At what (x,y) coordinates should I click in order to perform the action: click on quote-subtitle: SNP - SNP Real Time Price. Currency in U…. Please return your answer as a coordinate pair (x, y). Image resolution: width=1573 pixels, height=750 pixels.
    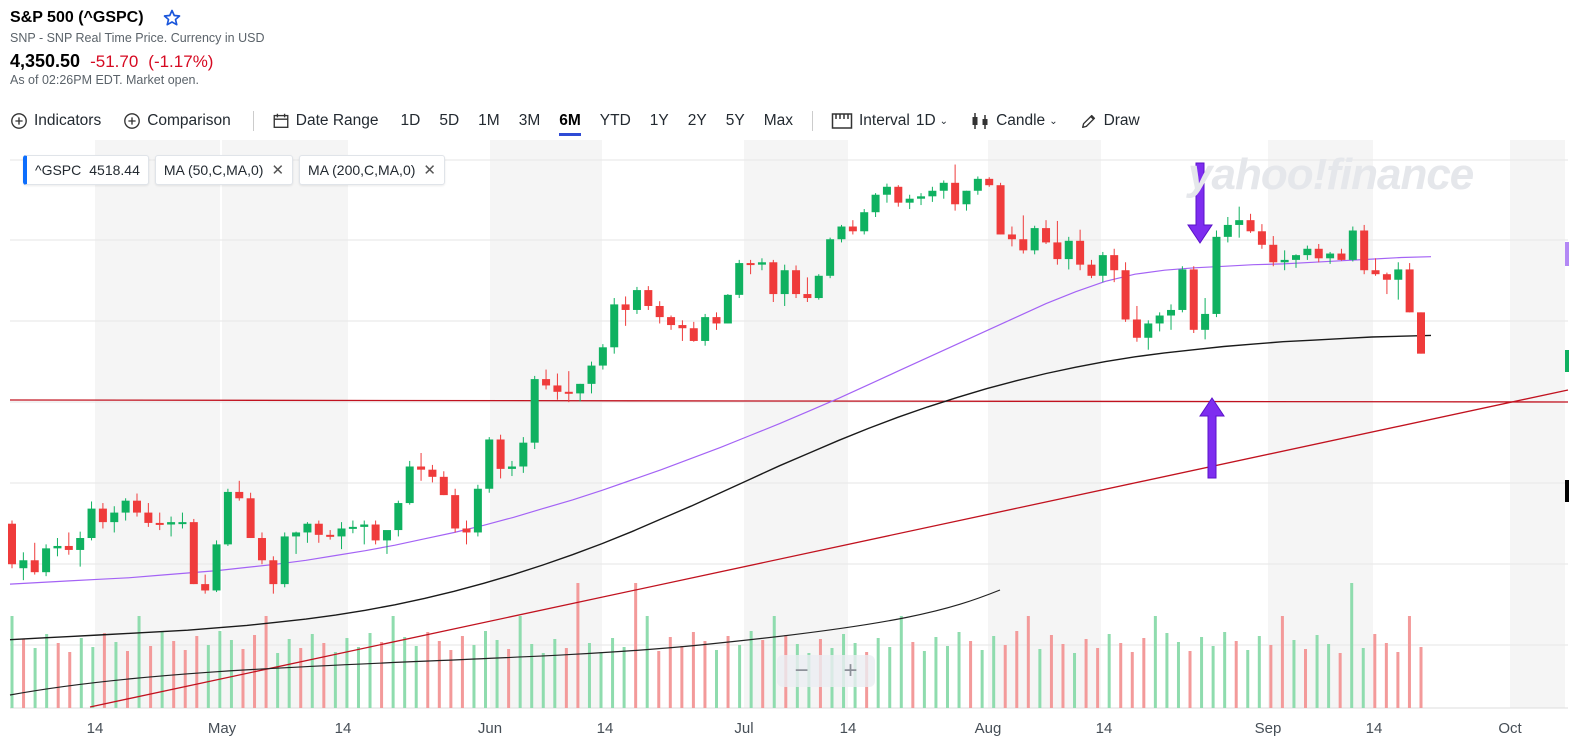
    Looking at the image, I should click on (137, 38).